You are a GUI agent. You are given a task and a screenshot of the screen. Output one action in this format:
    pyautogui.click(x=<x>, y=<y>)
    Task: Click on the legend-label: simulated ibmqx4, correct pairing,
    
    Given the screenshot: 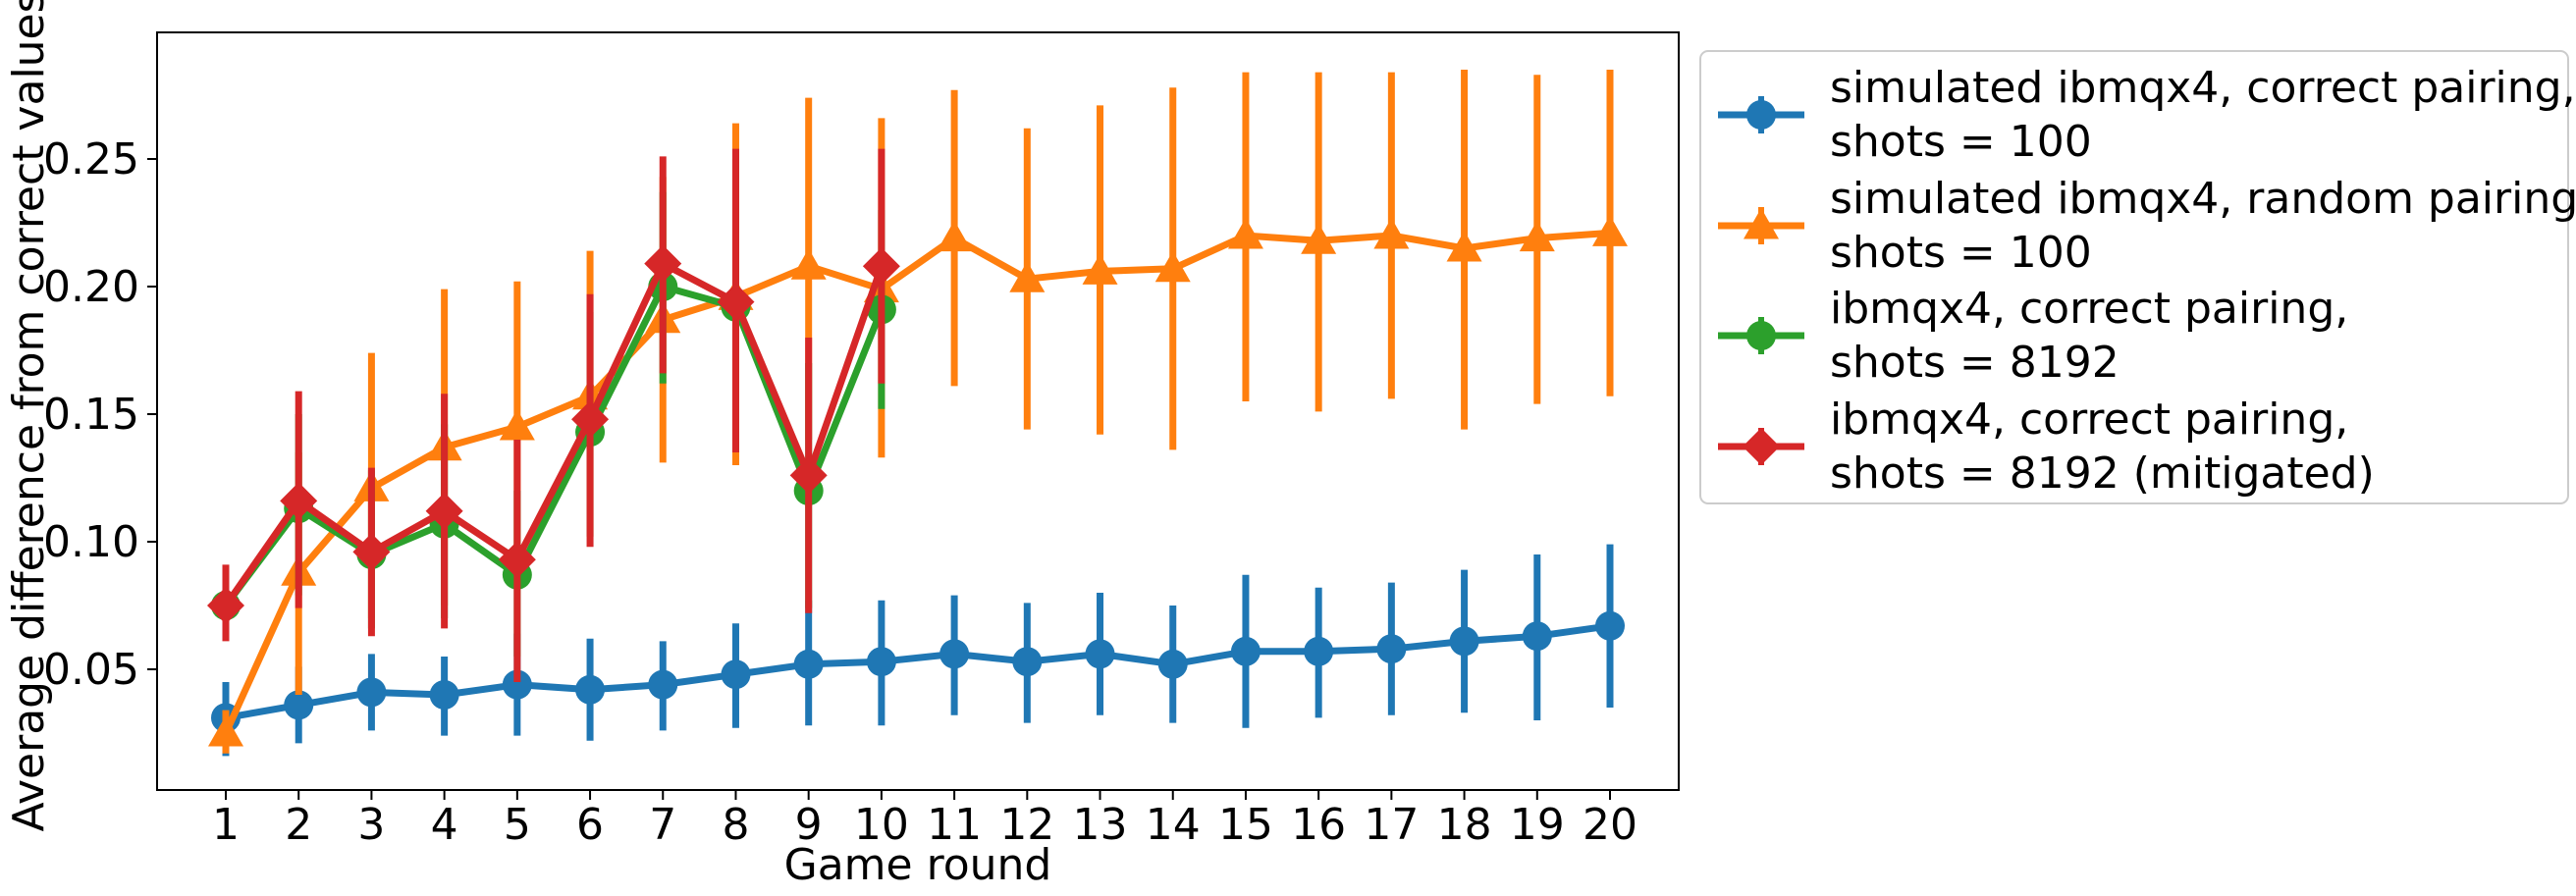 What is the action you would take?
    pyautogui.click(x=2203, y=88)
    